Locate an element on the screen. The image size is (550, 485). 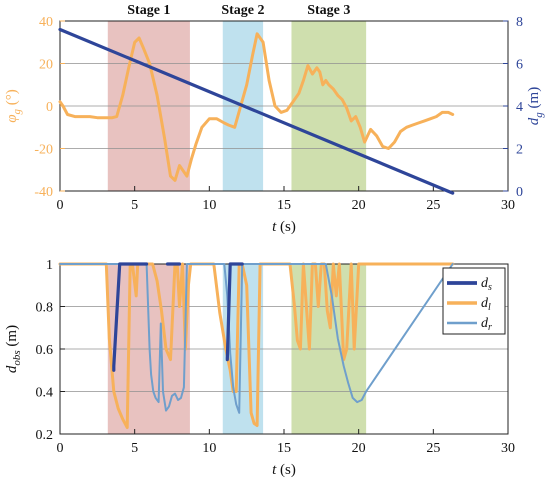
y-right-tick-label: 2 is located at coordinates (519, 150).